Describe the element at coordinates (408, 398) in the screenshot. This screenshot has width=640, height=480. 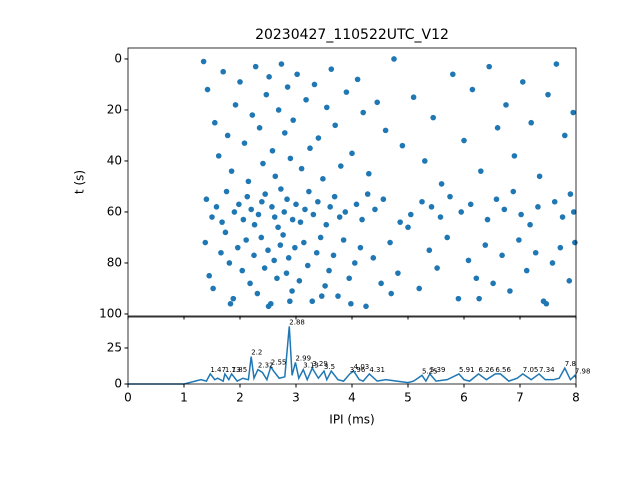
I see `x-tick-label: 5` at that location.